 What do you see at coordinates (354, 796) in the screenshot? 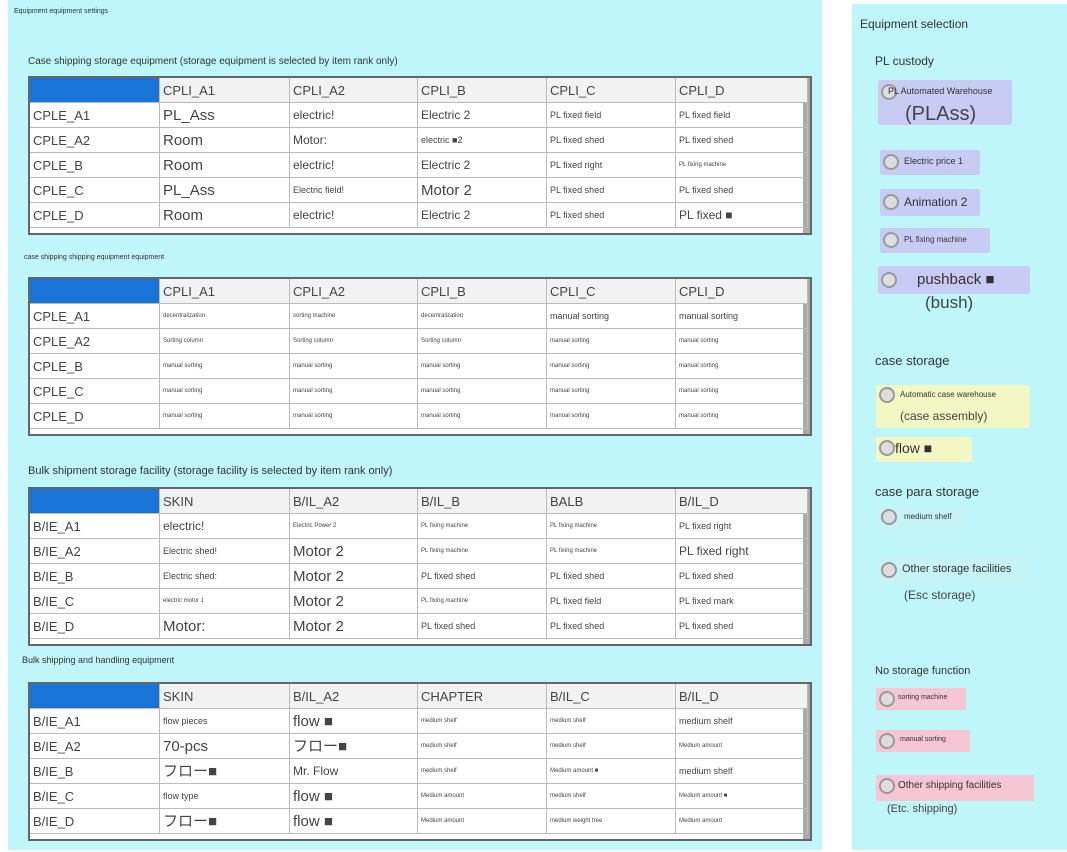
I see `cell: flow ■` at bounding box center [354, 796].